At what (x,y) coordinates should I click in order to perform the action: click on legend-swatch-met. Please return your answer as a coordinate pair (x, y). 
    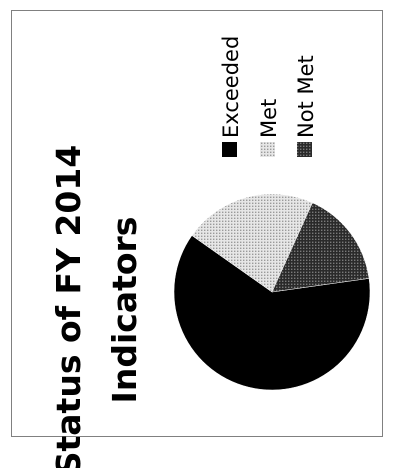
    Looking at the image, I should click on (267, 149).